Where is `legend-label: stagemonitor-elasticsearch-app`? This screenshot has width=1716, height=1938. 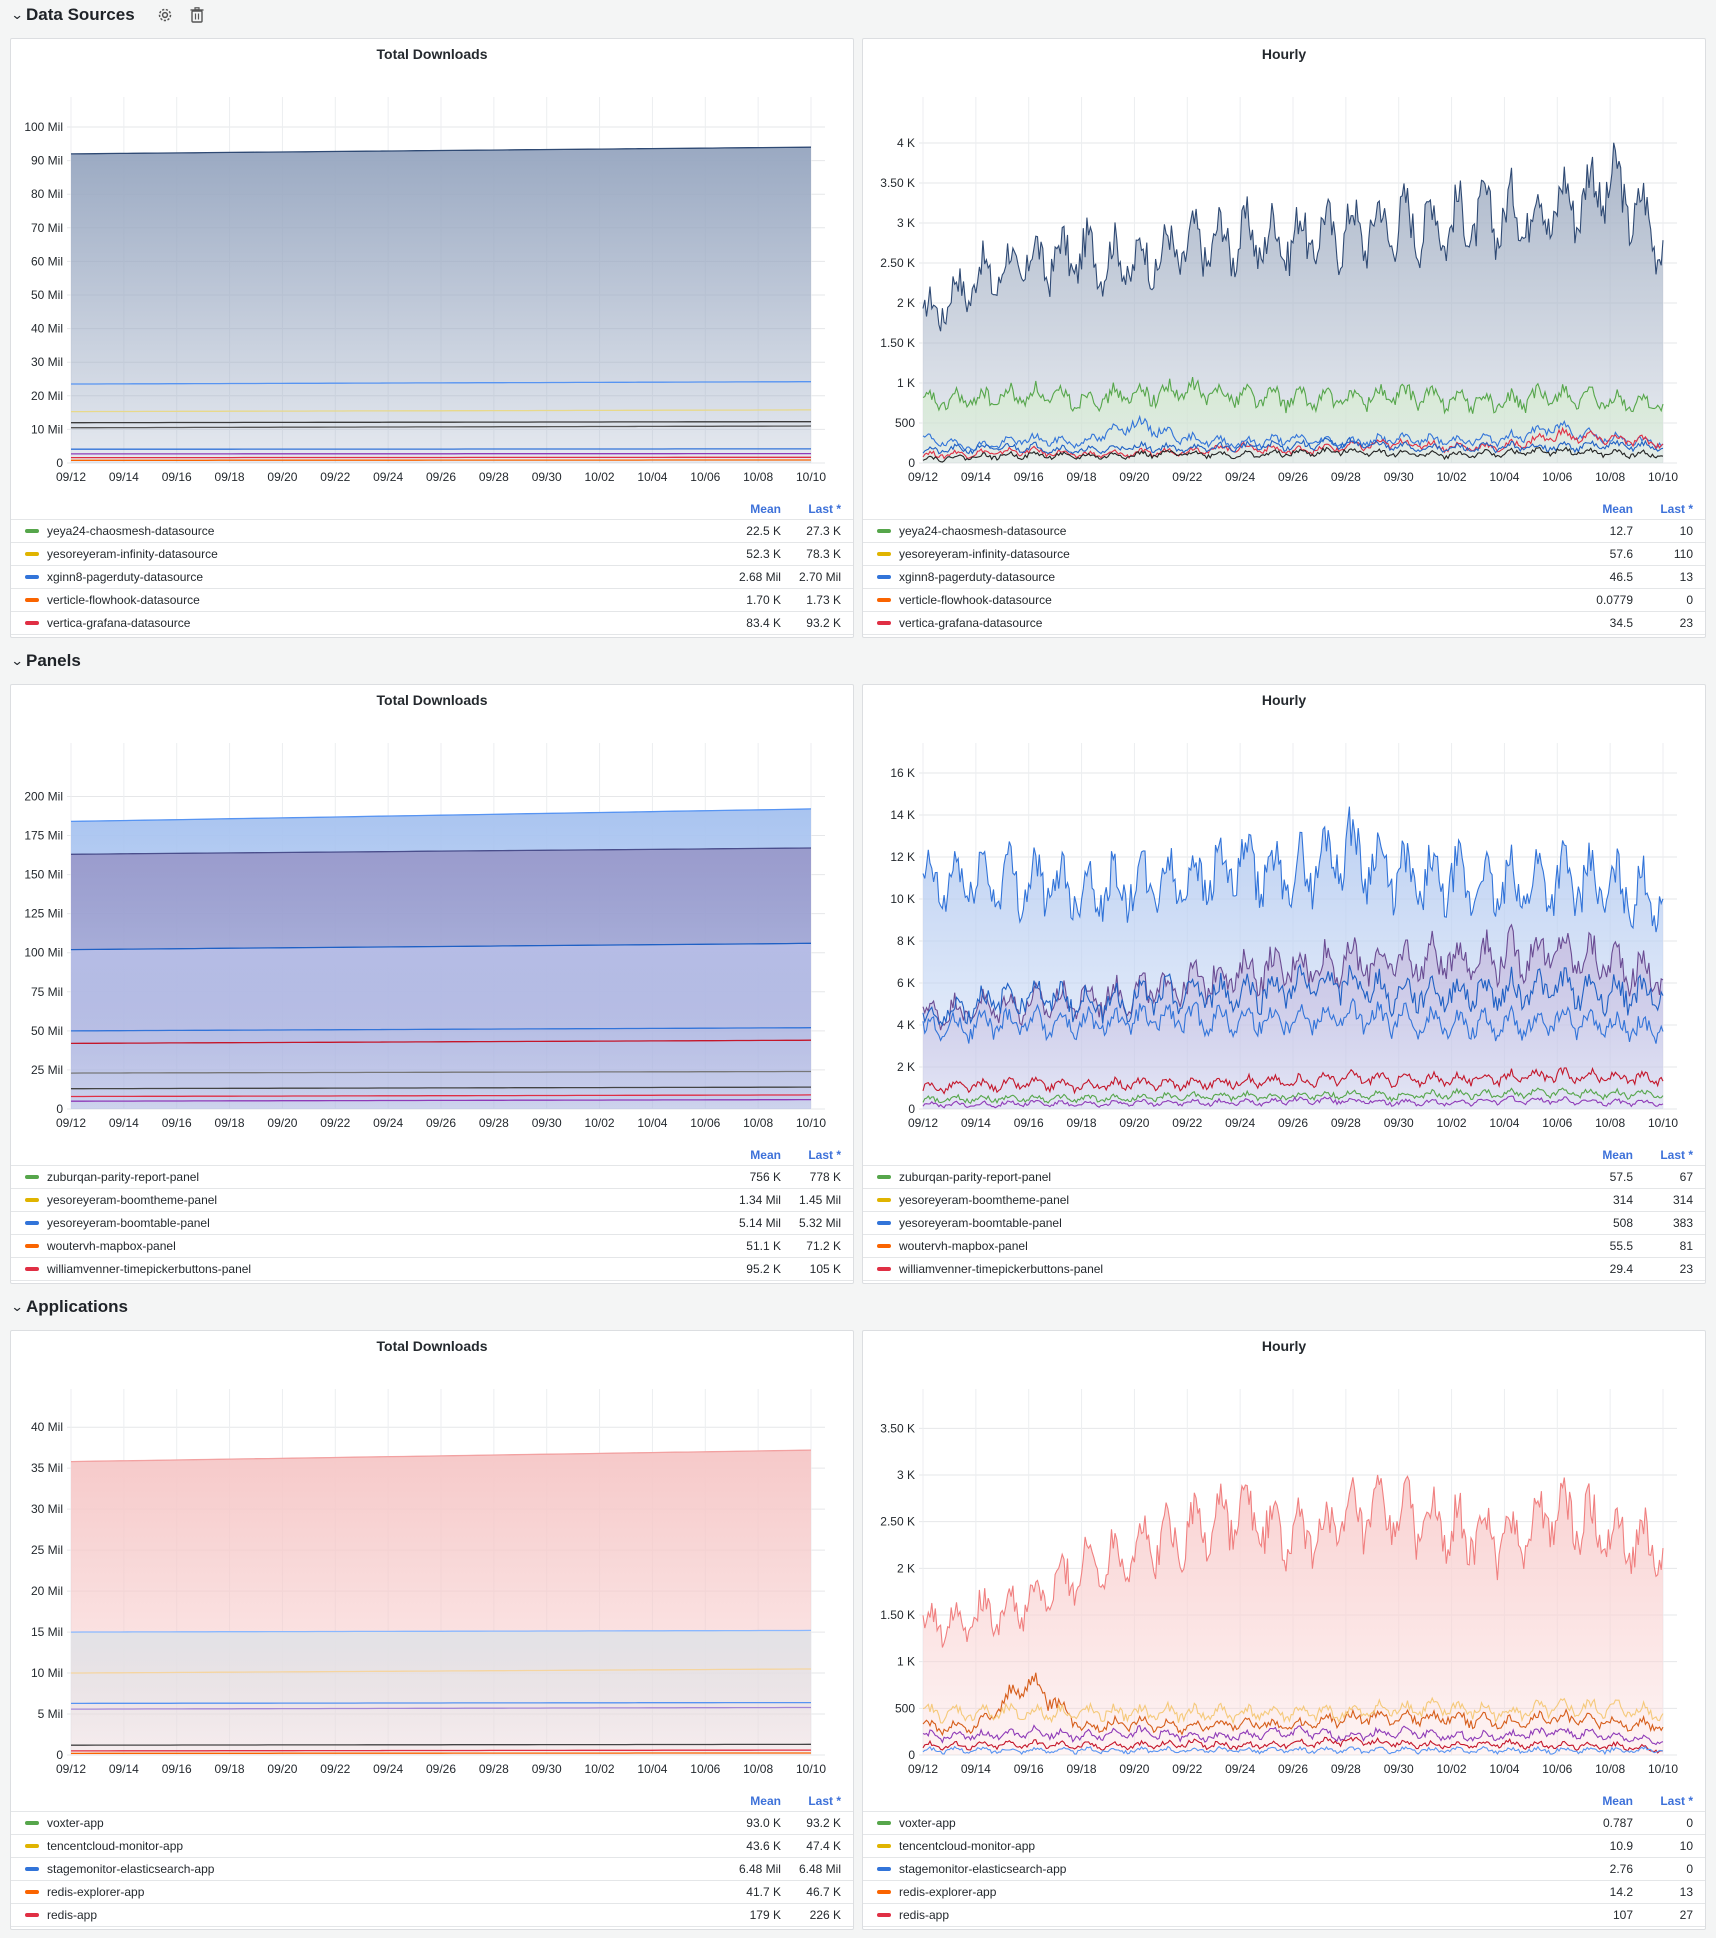
legend-label: stagemonitor-elasticsearch-app is located at coordinates (131, 1868).